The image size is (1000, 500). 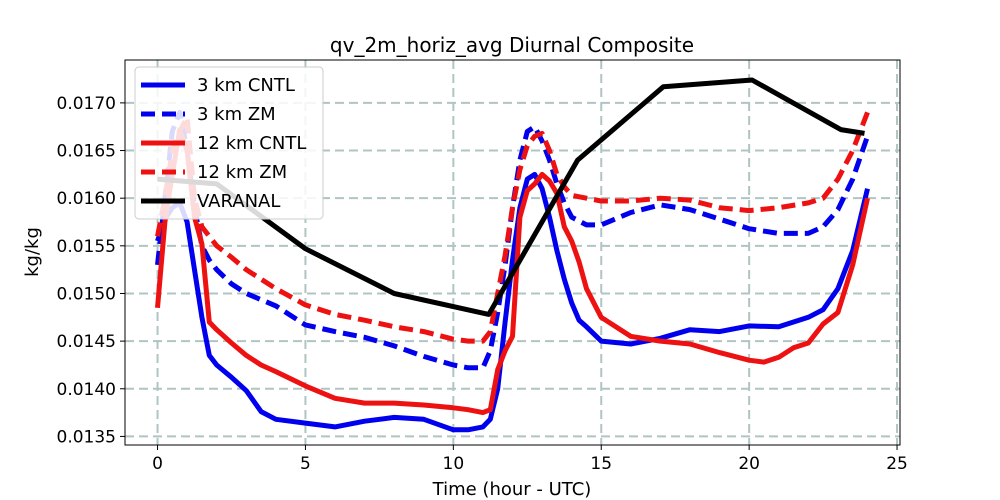 What do you see at coordinates (242, 172) in the screenshot?
I see `legend-label: 12 km ZM` at bounding box center [242, 172].